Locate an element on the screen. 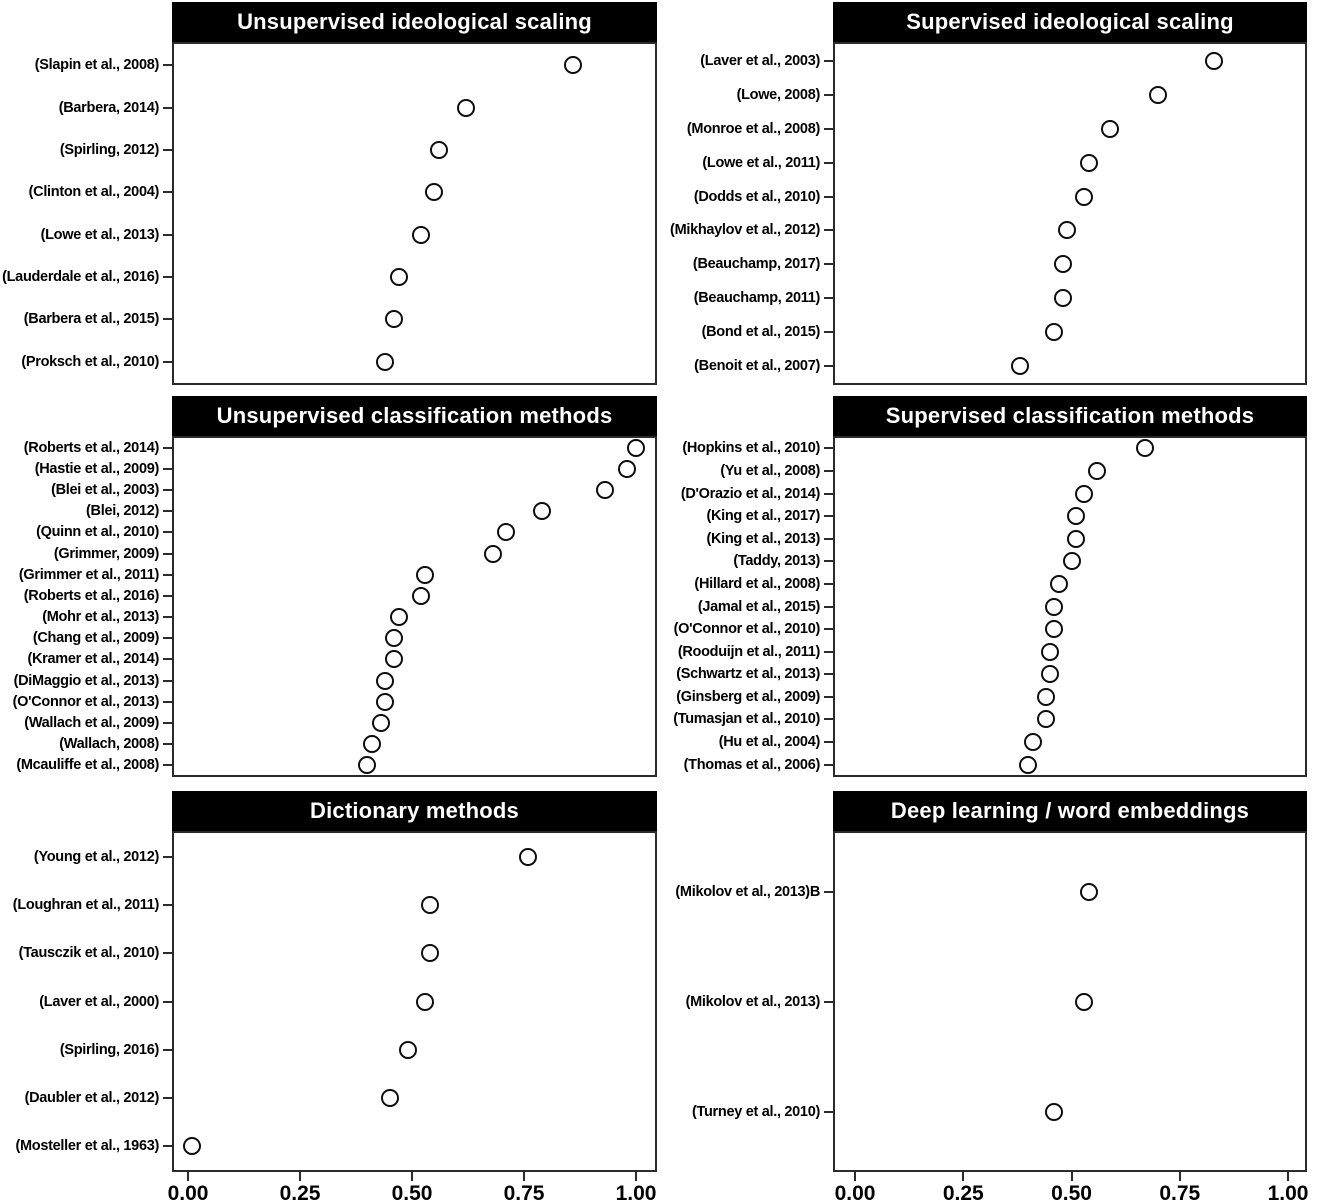 The image size is (1322, 1202). y-axis-label: (Hastie et al., 2009) is located at coordinates (97, 468).